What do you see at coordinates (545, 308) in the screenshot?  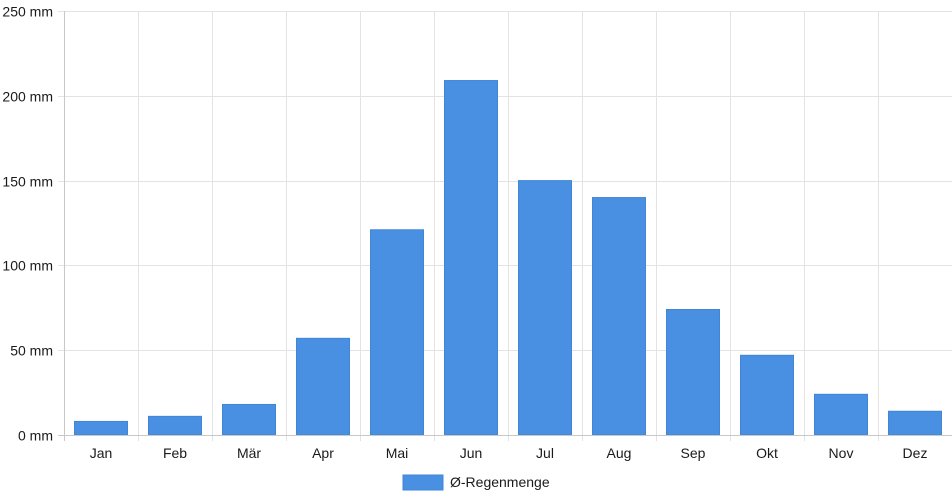 I see `bar-jul` at bounding box center [545, 308].